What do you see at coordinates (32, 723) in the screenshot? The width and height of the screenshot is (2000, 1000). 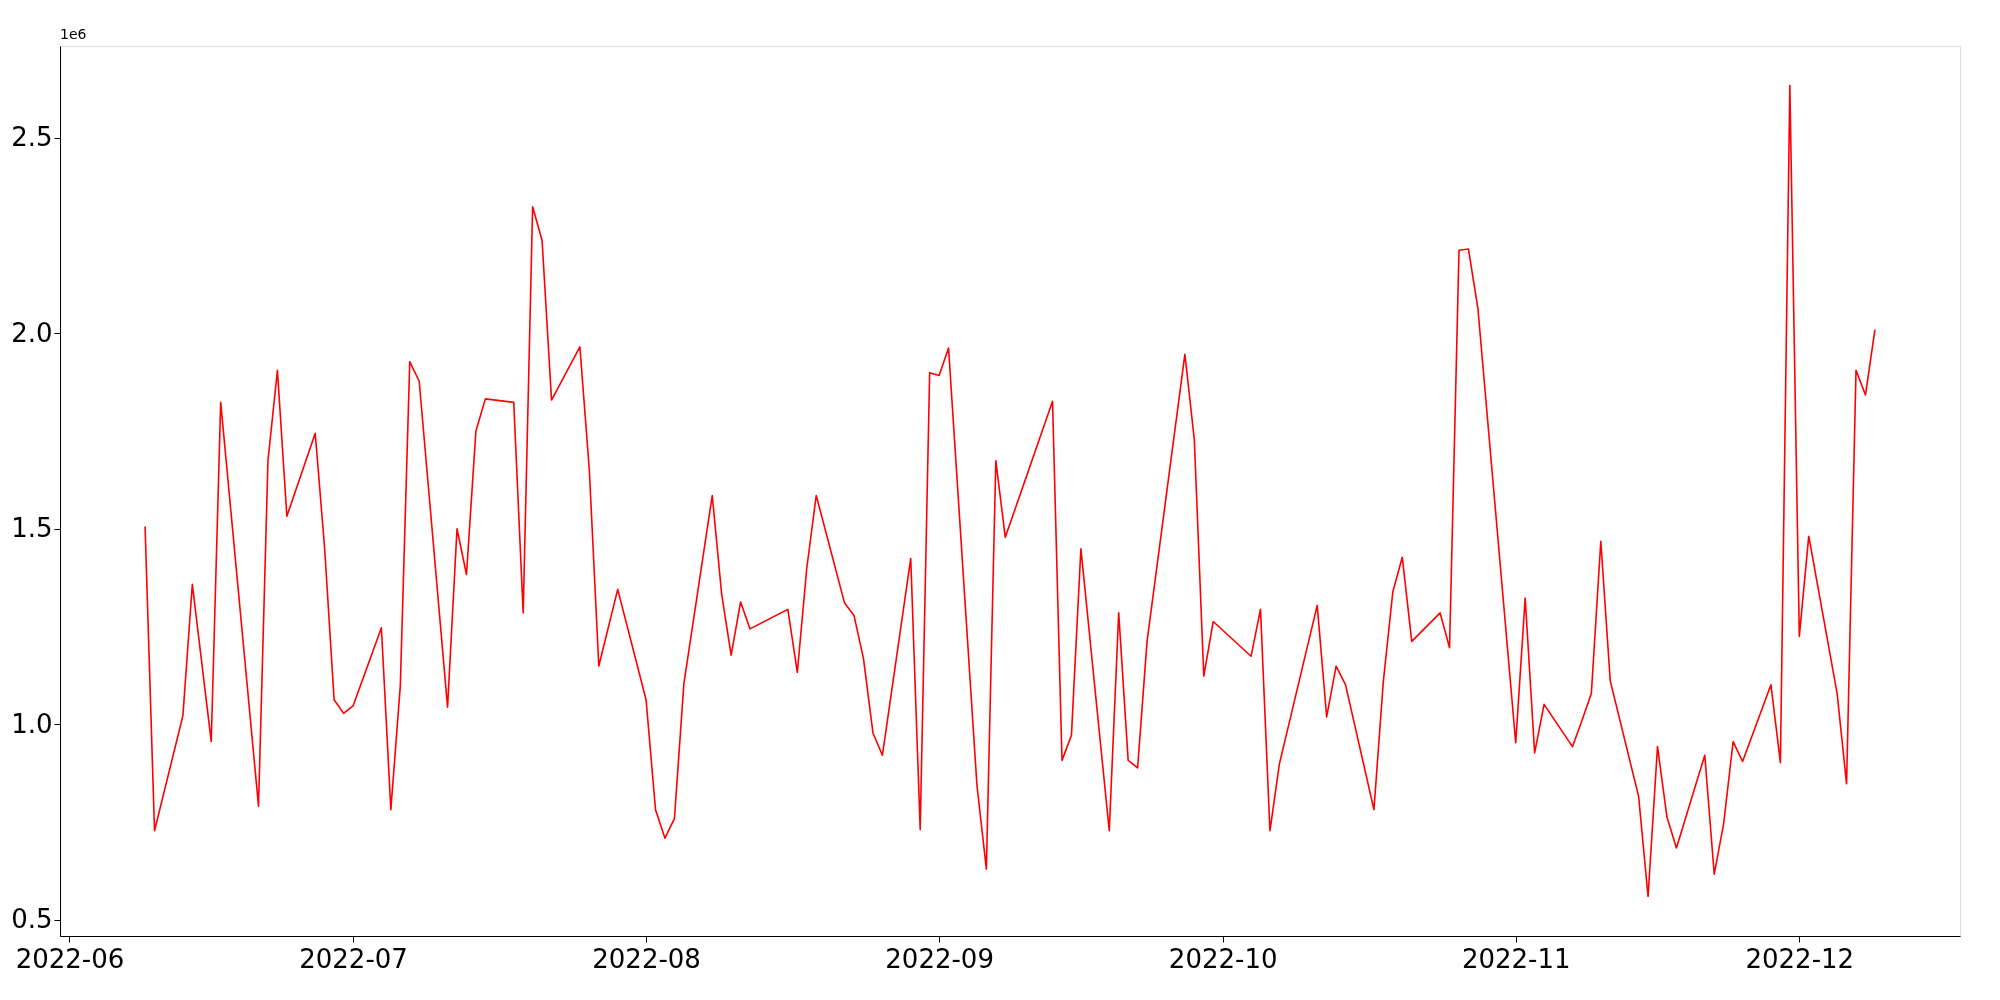 I see `y-tick-label: 1.0` at bounding box center [32, 723].